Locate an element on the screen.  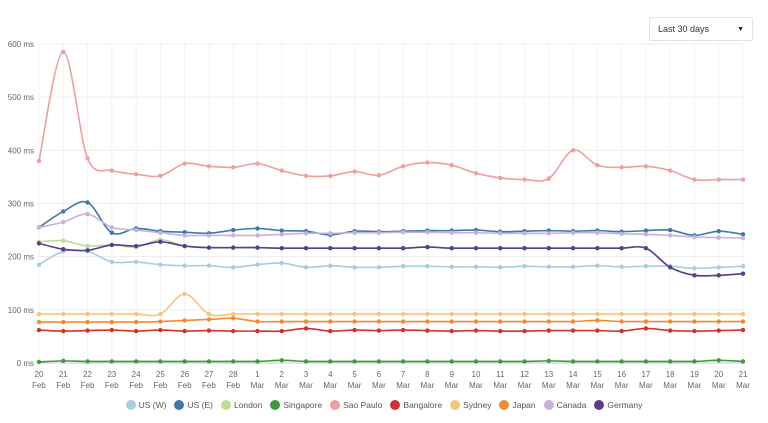
legend-item: US (E) is located at coordinates (193, 405).